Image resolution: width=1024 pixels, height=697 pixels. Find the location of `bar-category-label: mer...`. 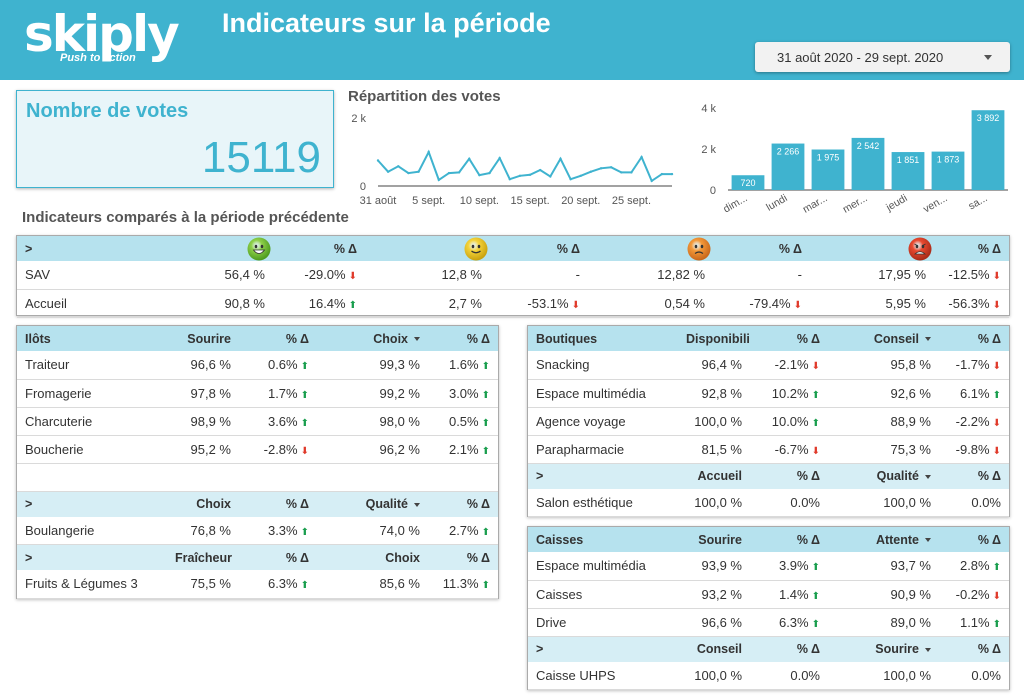

bar-category-label: mer... is located at coordinates (855, 203).